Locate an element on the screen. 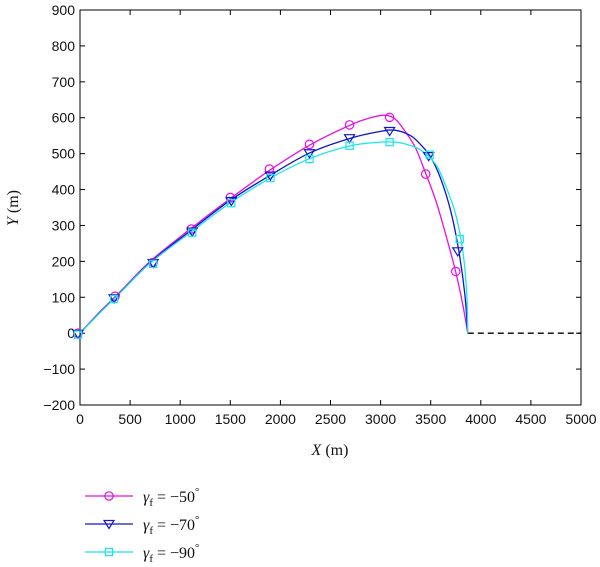 This screenshot has width=600, height=567. legend: γf = −50° γf = −70° γf = −90° is located at coordinates (142, 525).